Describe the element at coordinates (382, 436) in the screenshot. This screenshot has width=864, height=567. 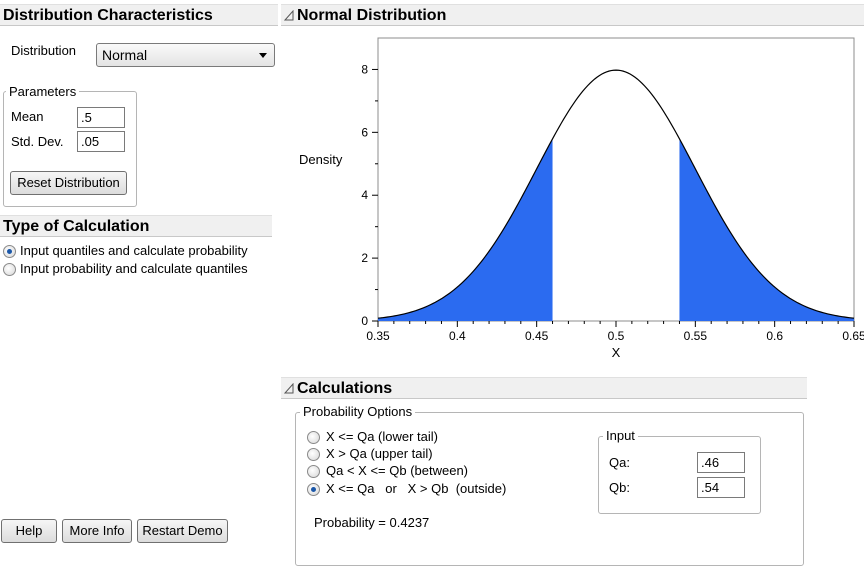
I see `option-label: X <= Qa (lower tail)` at that location.